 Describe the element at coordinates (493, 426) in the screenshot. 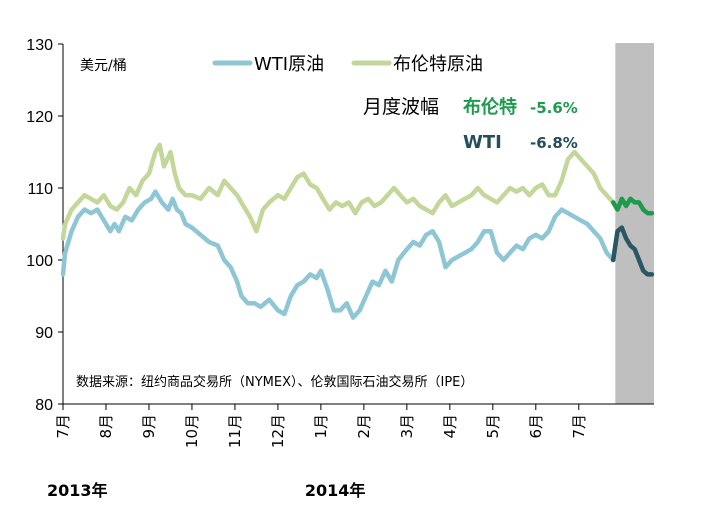

I see `x-tick-label: 5月` at that location.